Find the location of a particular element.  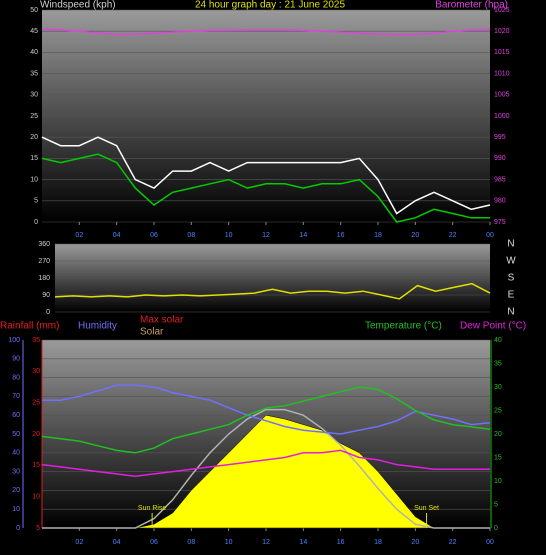

chart-title: 24 hour graph day : 21 June 2025 is located at coordinates (270, 5).